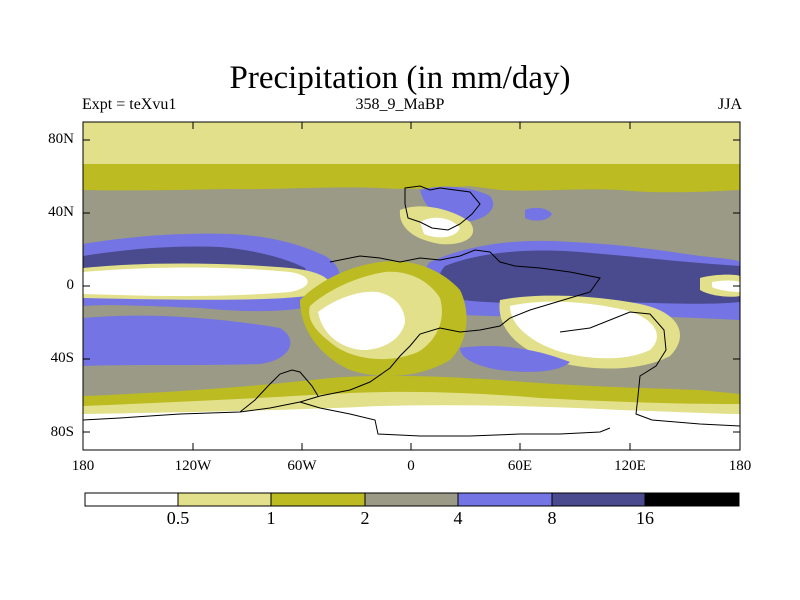 Image resolution: width=800 pixels, height=600 pixels. What do you see at coordinates (411, 466) in the screenshot?
I see `lon-tick-label: 0` at bounding box center [411, 466].